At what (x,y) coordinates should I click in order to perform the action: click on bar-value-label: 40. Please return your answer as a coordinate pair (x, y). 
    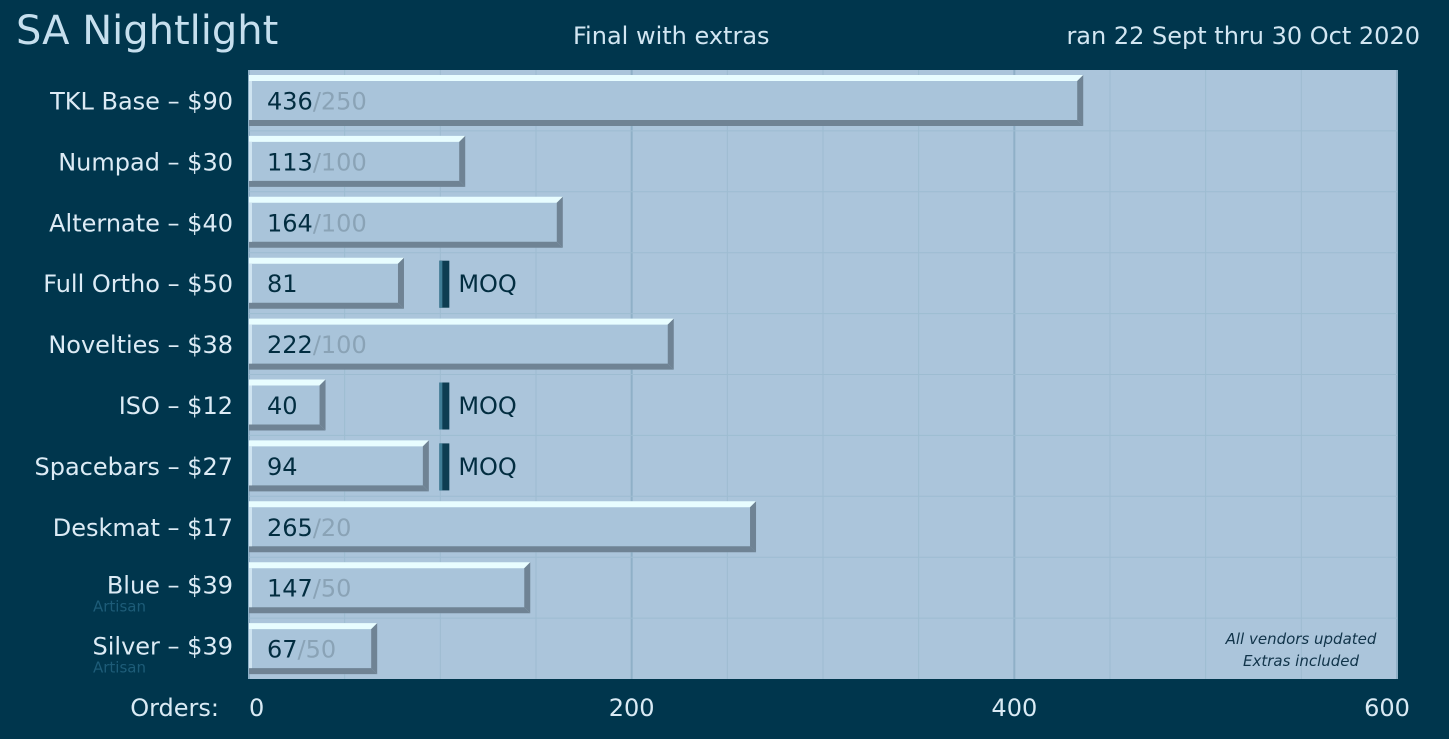
    Looking at the image, I should click on (282, 406).